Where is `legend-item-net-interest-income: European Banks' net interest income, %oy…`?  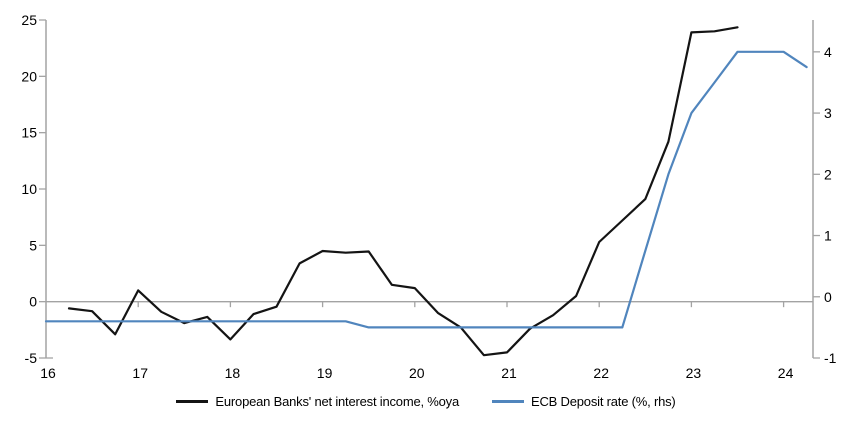
legend-item-net-interest-income: European Banks' net interest income, %oy… is located at coordinates (317, 401).